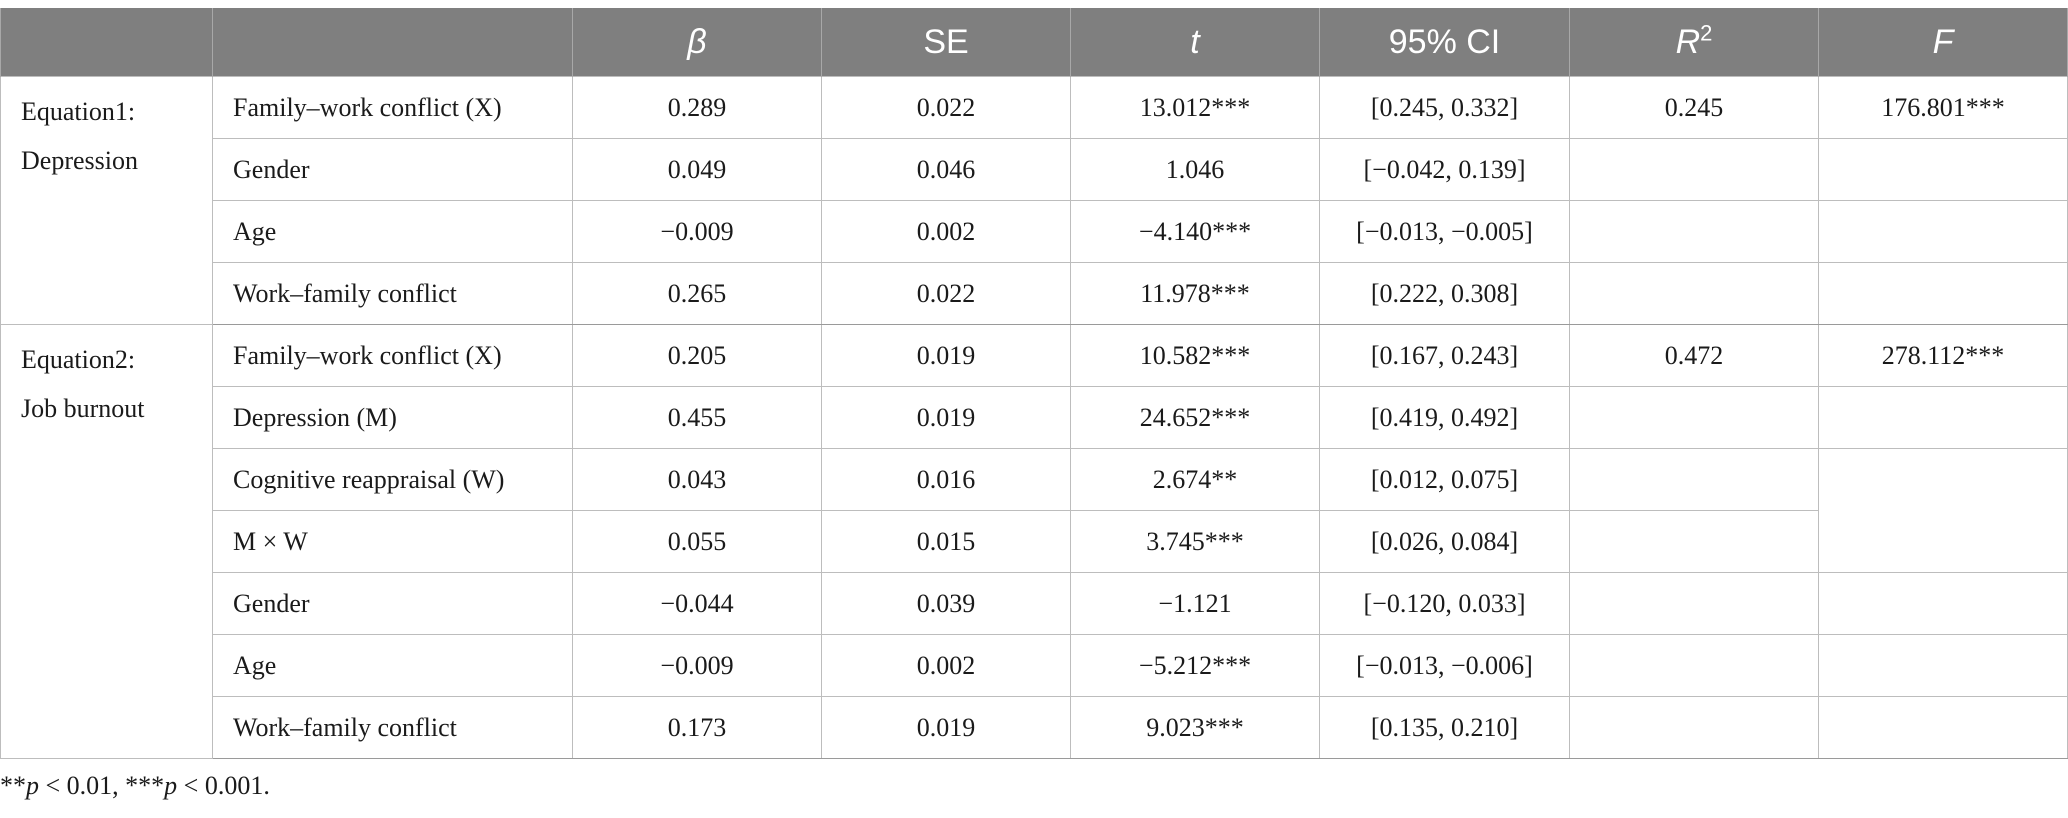 This screenshot has height=818, width=2068. I want to click on footnote-threshold-2: < 0.001., so click(223, 785).